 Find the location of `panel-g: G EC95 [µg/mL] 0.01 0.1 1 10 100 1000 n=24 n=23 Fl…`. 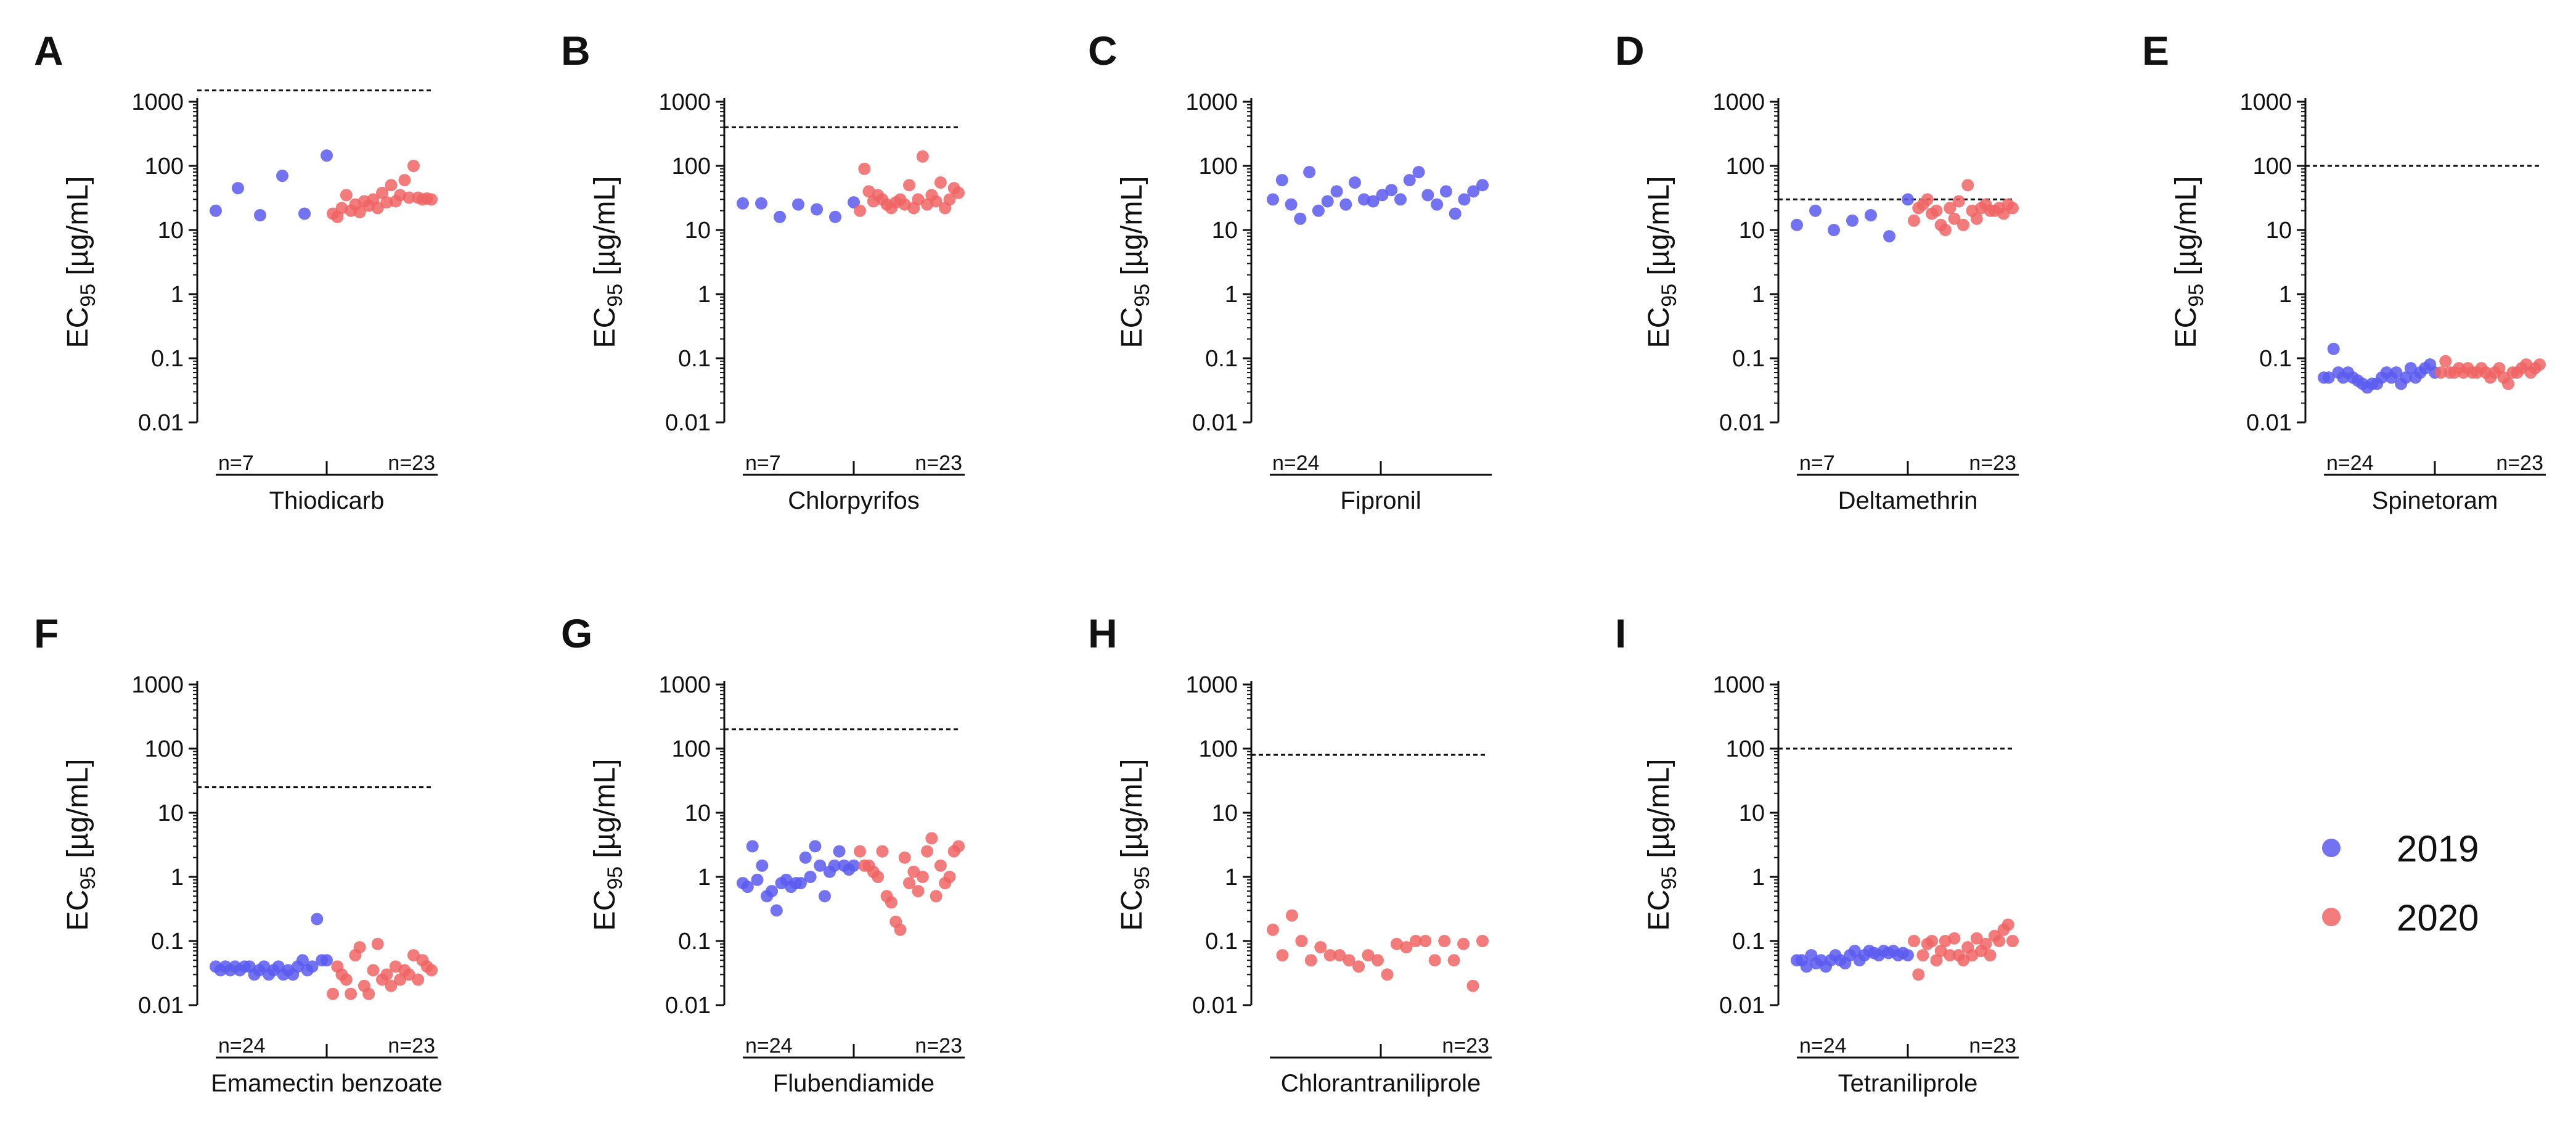

panel-g: G EC95 [µg/mL] 0.01 0.1 1 10 100 1000 n=24 n=23 Fl… is located at coordinates (763, 854).